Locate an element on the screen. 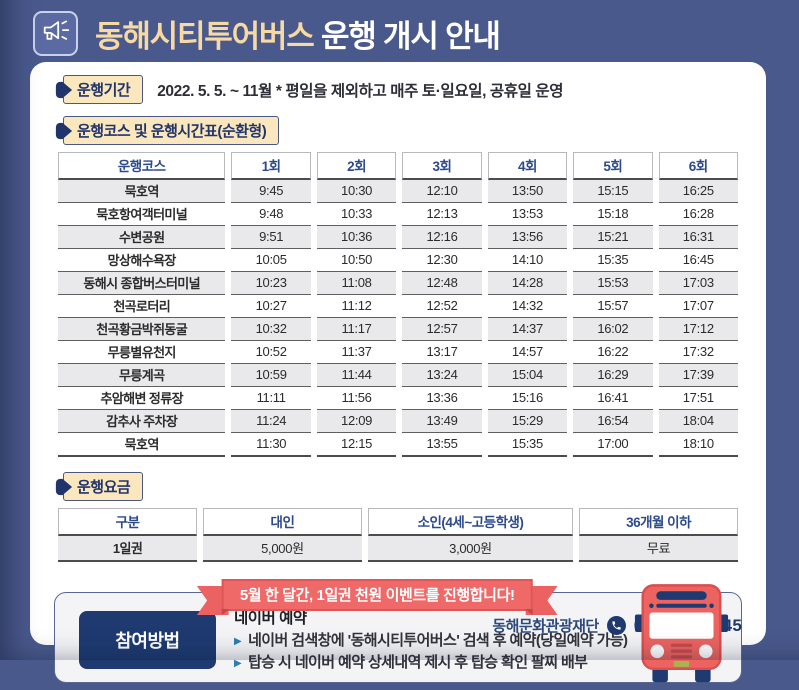 The height and width of the screenshot is (690, 799). event-banner-text: 5월 한 달간, 1일권 천원 이벤트를 진행합니다! is located at coordinates (377, 597).